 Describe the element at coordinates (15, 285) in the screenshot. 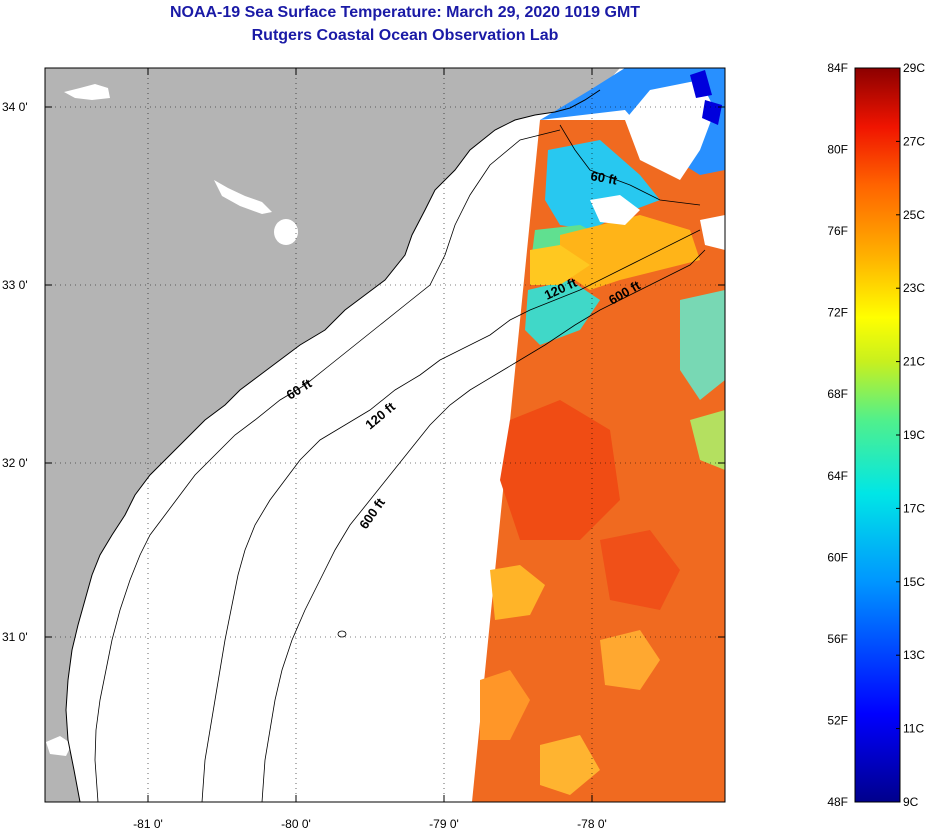

I see `lat-tick-label: 33 0'` at that location.